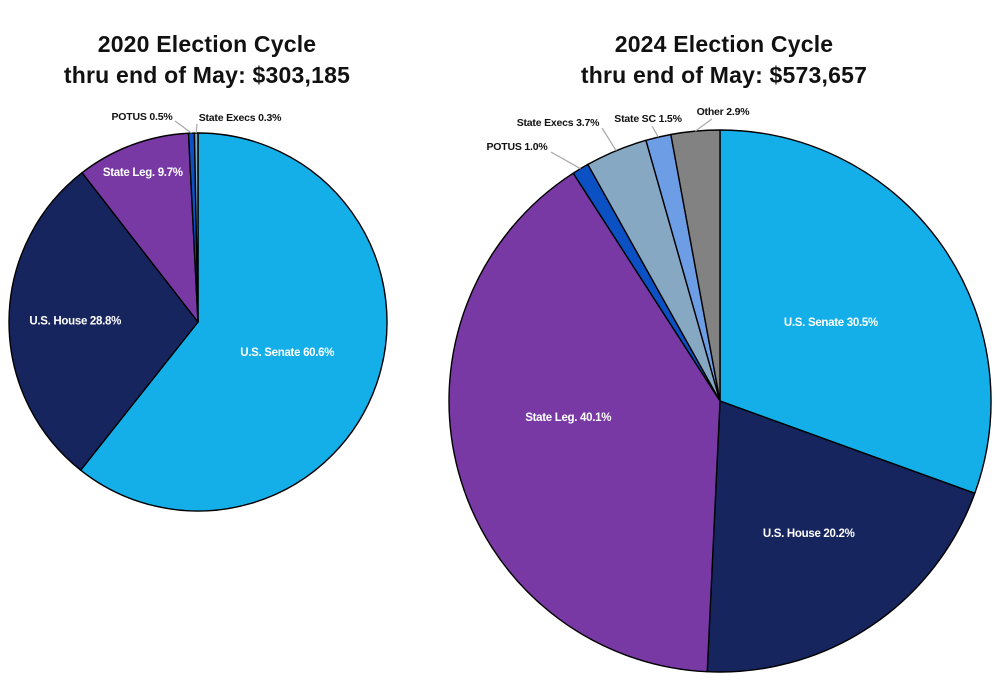 This screenshot has width=1000, height=700. Describe the element at coordinates (568, 418) in the screenshot. I see `slice-label-state-leg-2024: State Leg. 40.1%` at that location.